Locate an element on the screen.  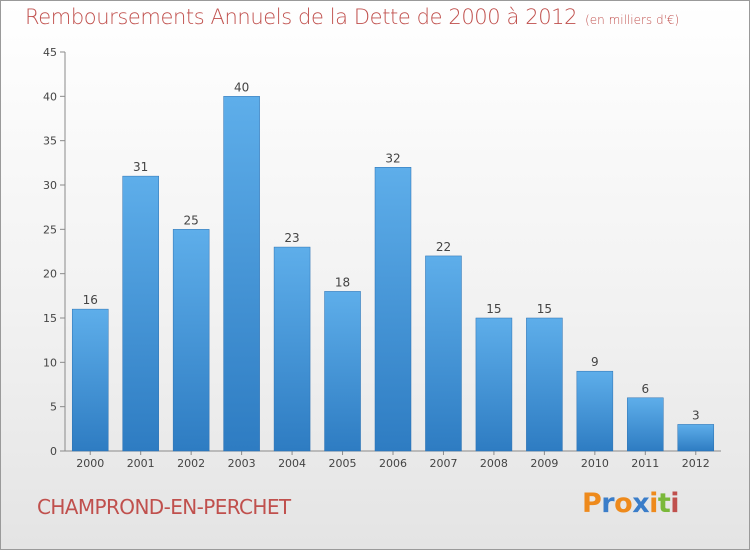
bar-2001 is located at coordinates (140, 313).